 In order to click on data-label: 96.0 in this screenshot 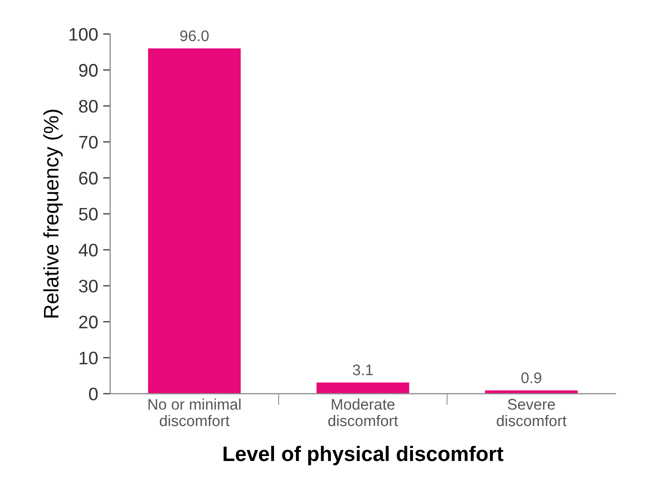, I will do `click(194, 36)`.